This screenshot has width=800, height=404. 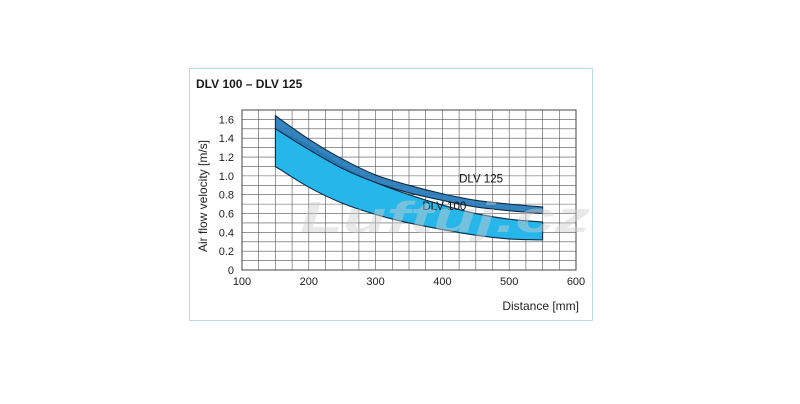 What do you see at coordinates (226, 120) in the screenshot?
I see `y-tick-label: 1.6` at bounding box center [226, 120].